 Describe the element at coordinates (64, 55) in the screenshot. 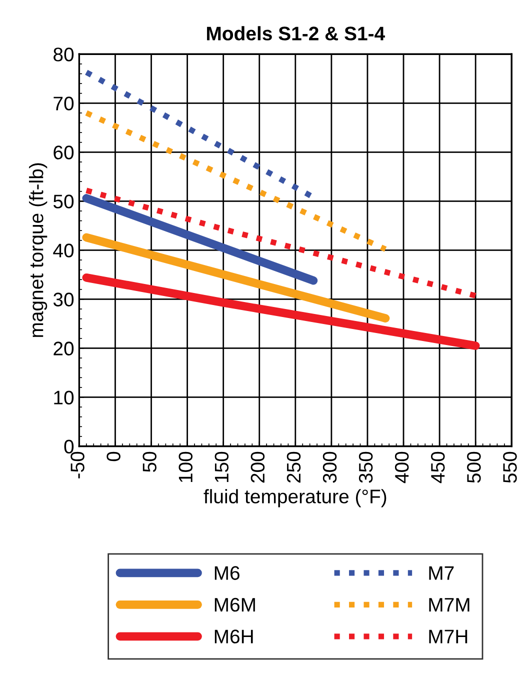

I see `y-tick-label: 80` at that location.